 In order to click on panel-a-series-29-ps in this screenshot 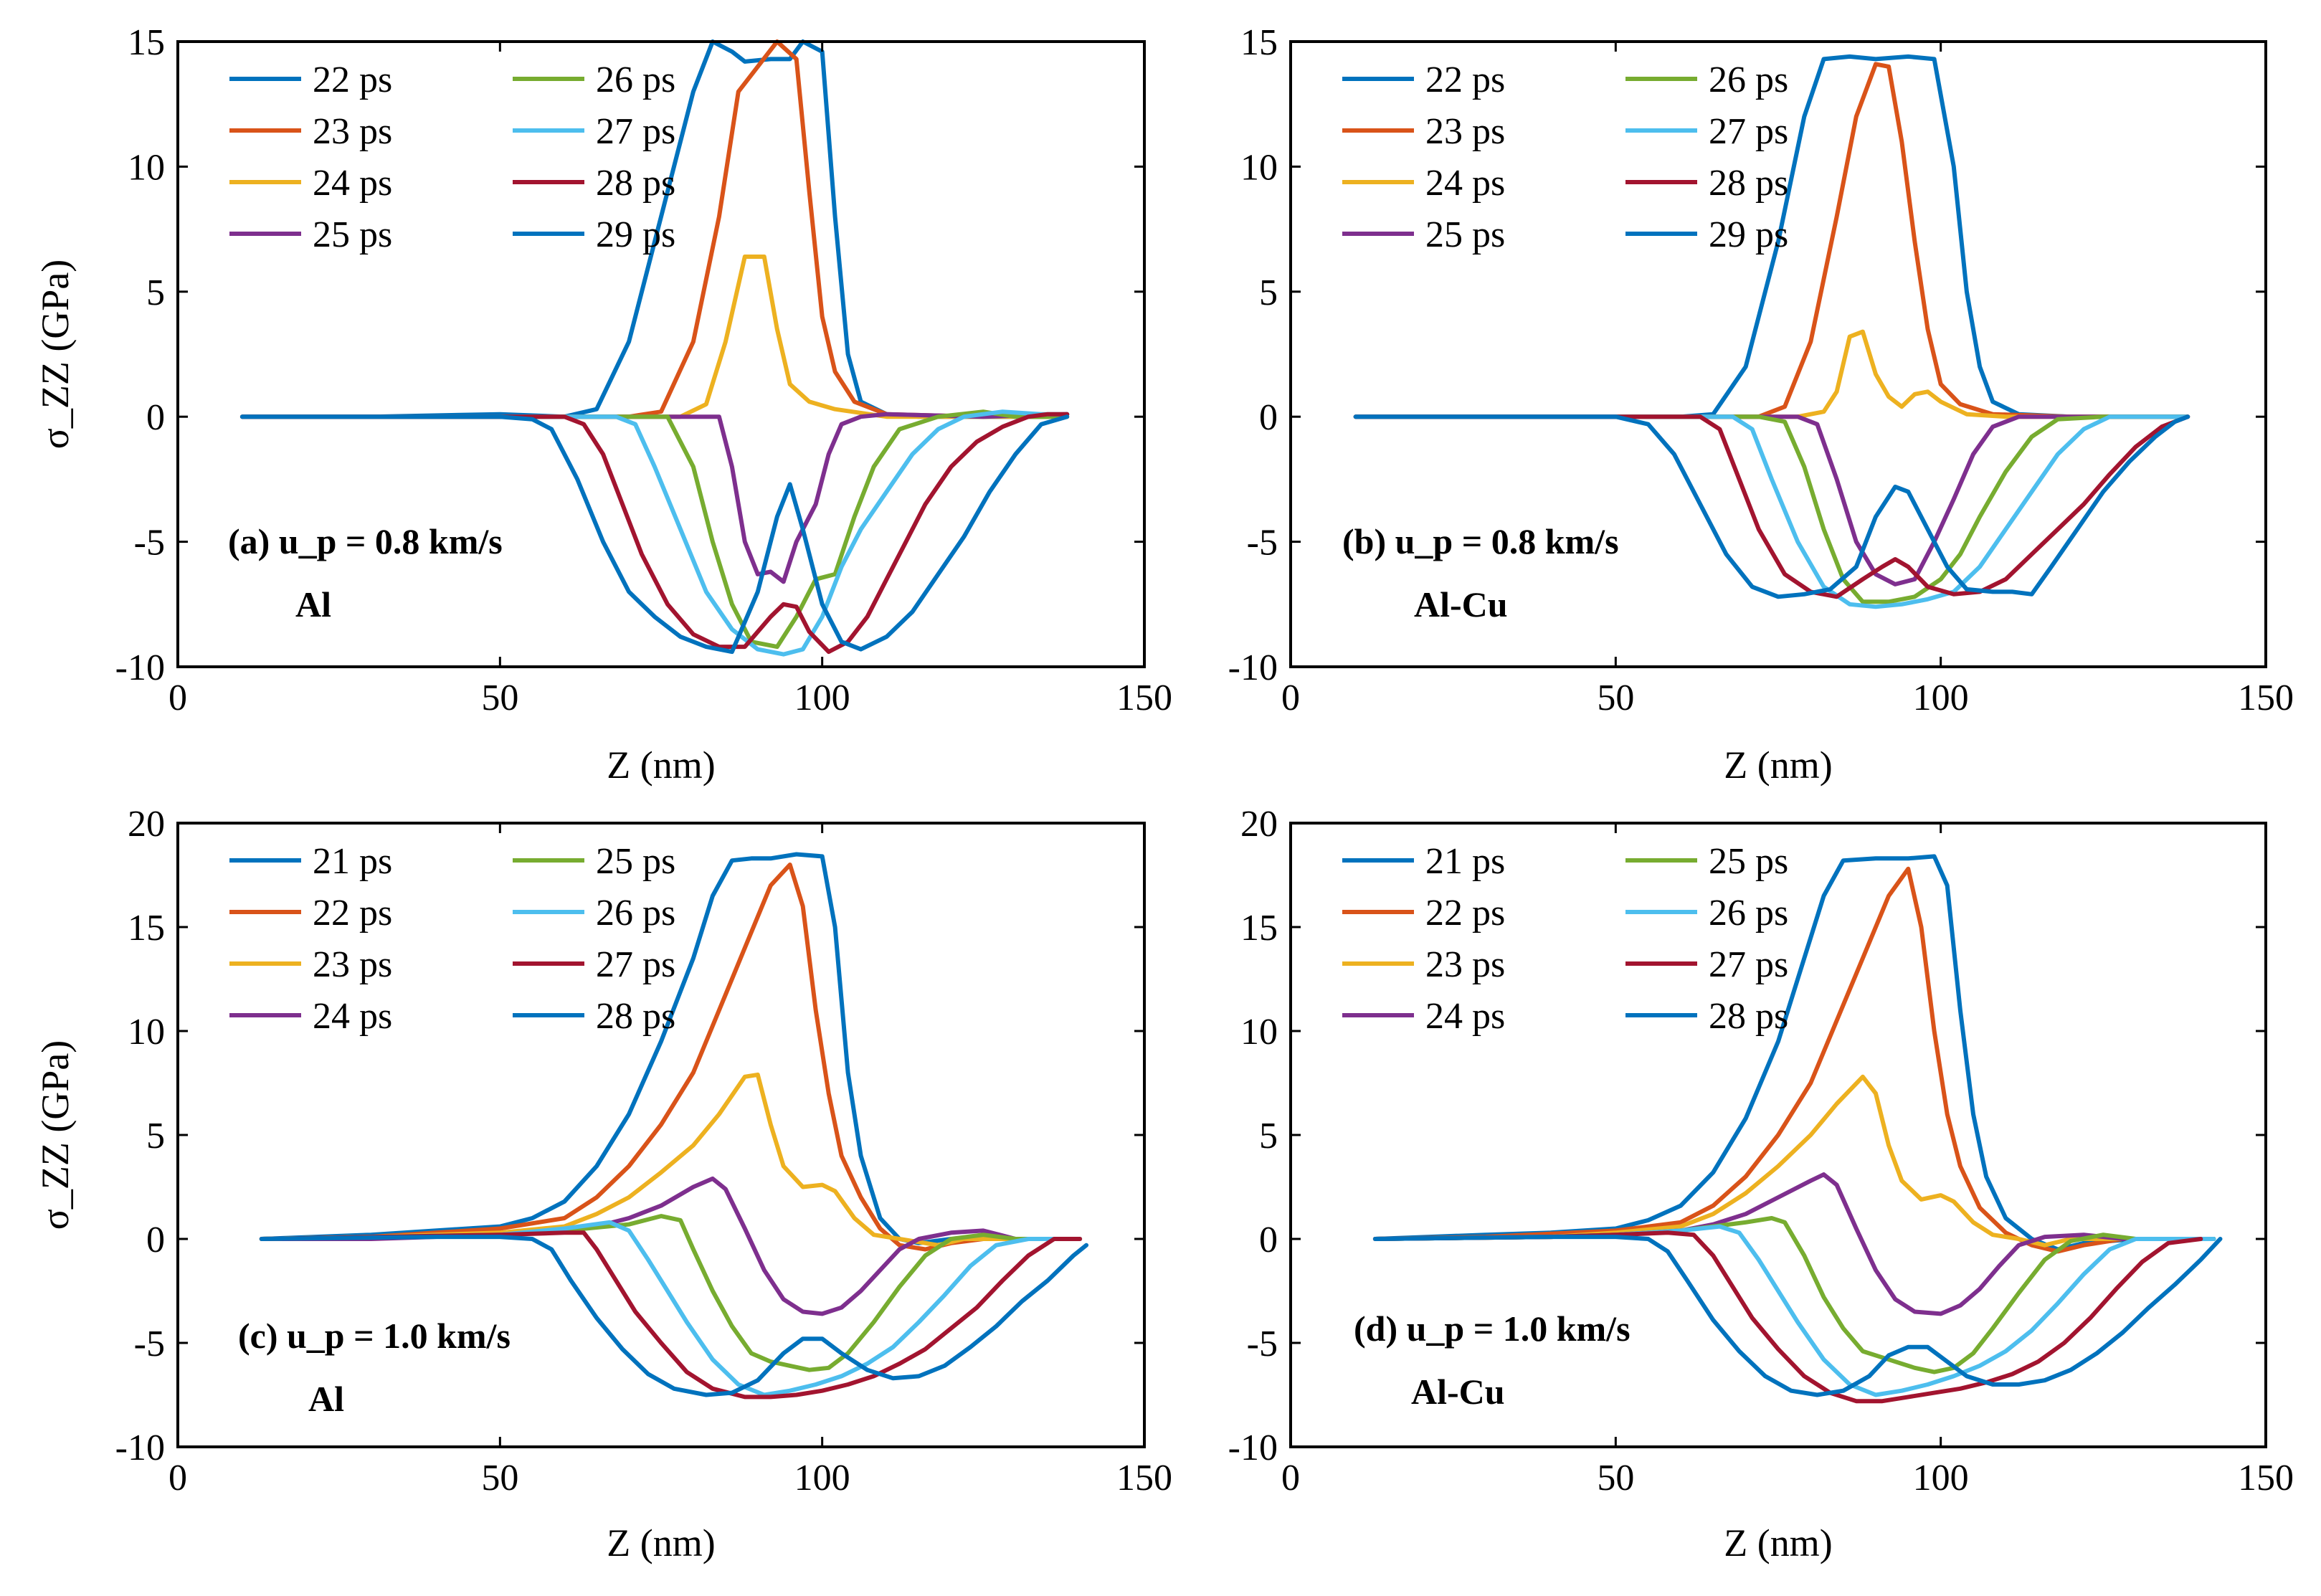, I will do `click(654, 534)`.